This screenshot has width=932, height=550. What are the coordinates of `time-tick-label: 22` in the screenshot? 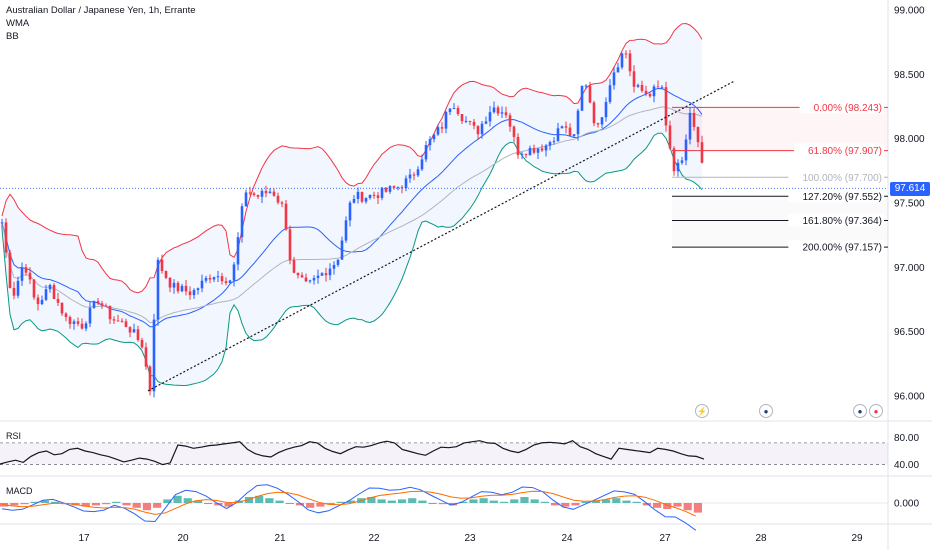 It's located at (374, 538).